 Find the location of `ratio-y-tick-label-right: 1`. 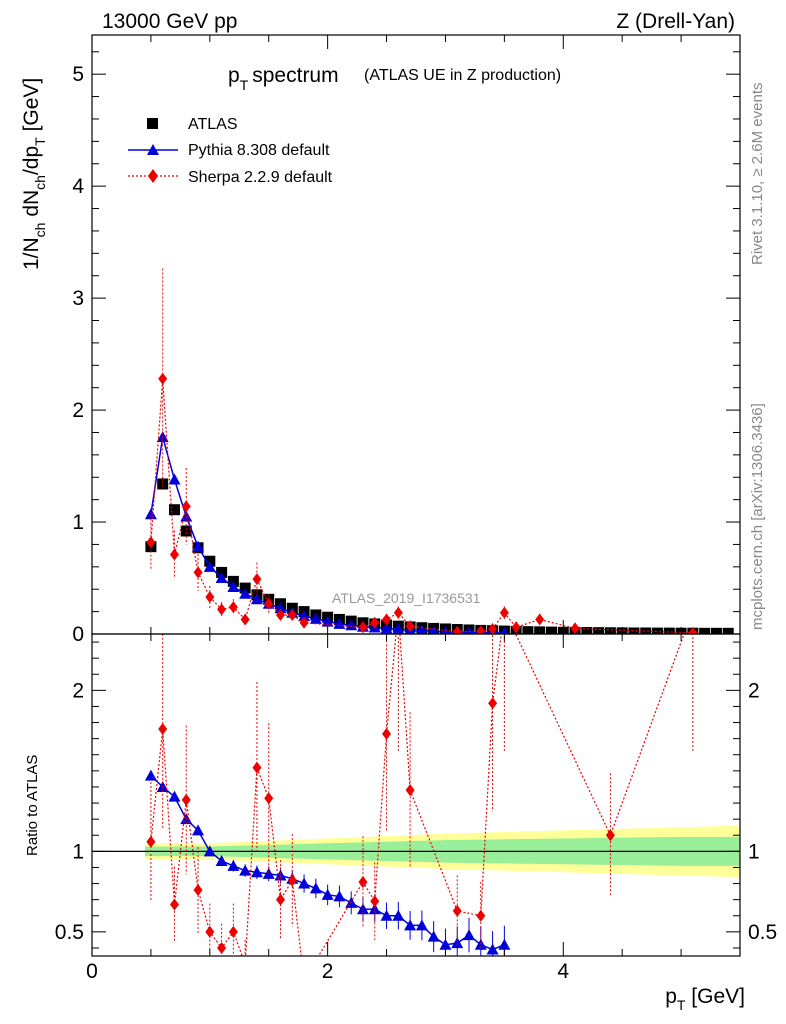

ratio-y-tick-label-right: 1 is located at coordinates (754, 851).